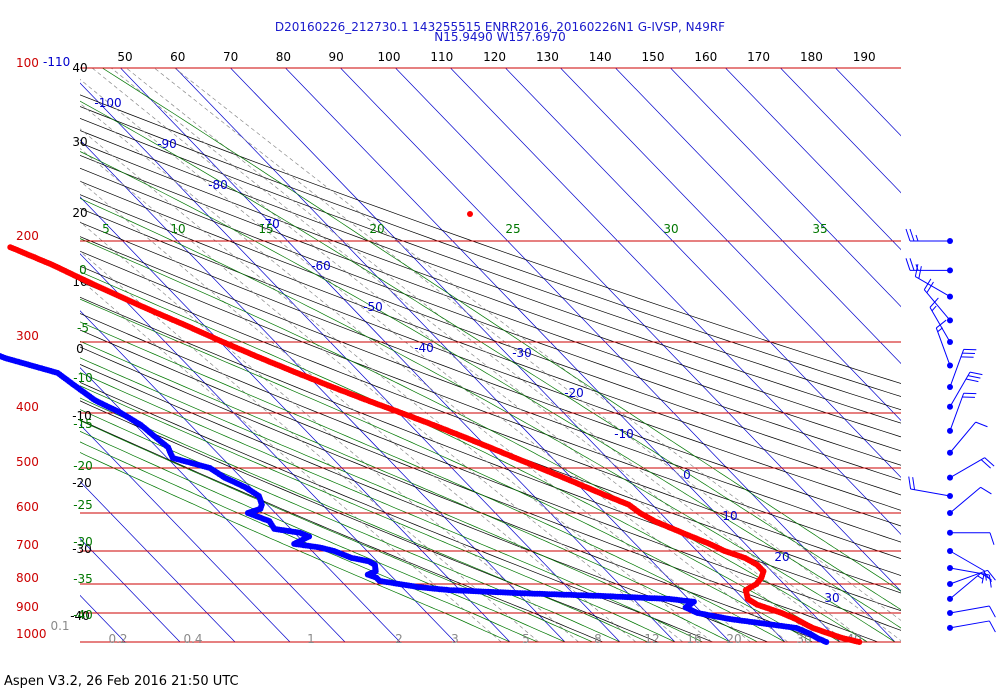  What do you see at coordinates (230, 57) in the screenshot?
I see `top-temperature-tick: 70` at bounding box center [230, 57].